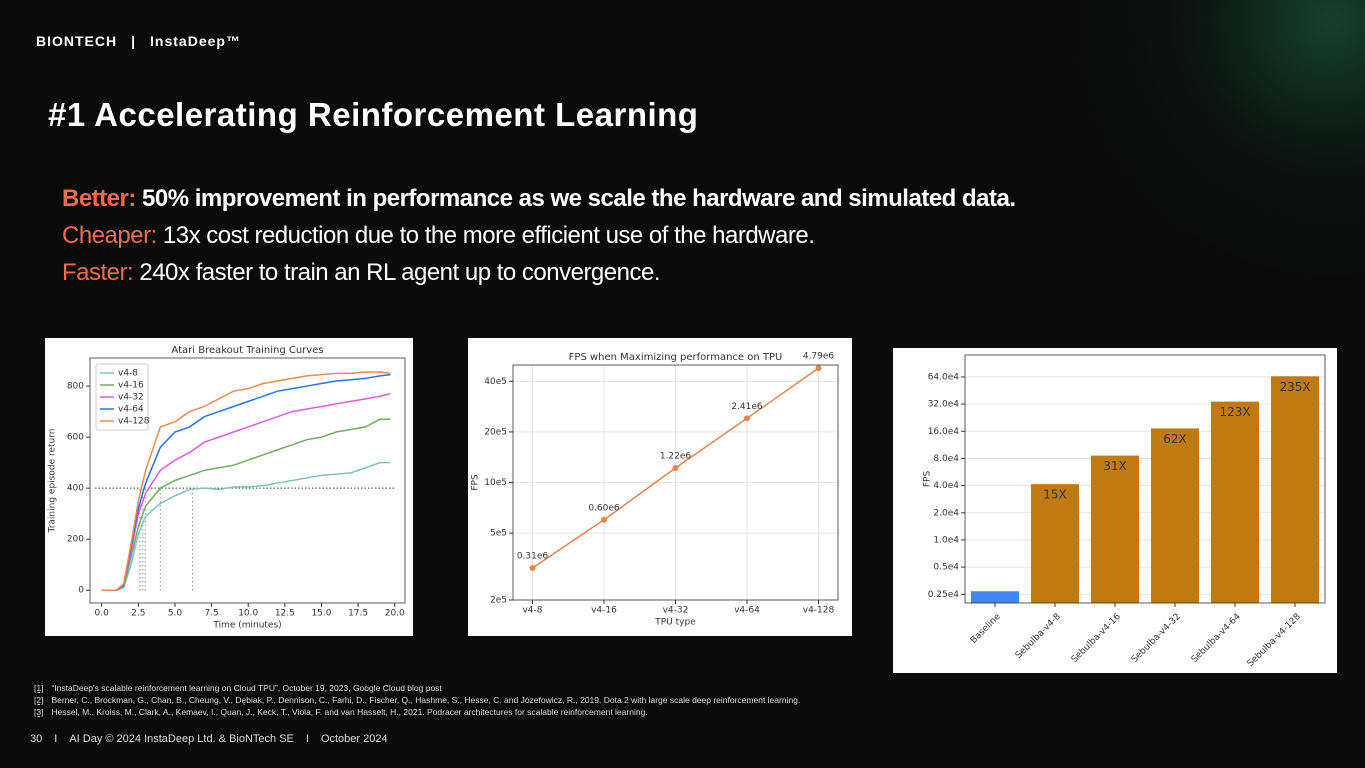 This screenshot has height=768, width=1365. What do you see at coordinates (532, 611) in the screenshot?
I see `x-tick-label: v4-8` at bounding box center [532, 611].